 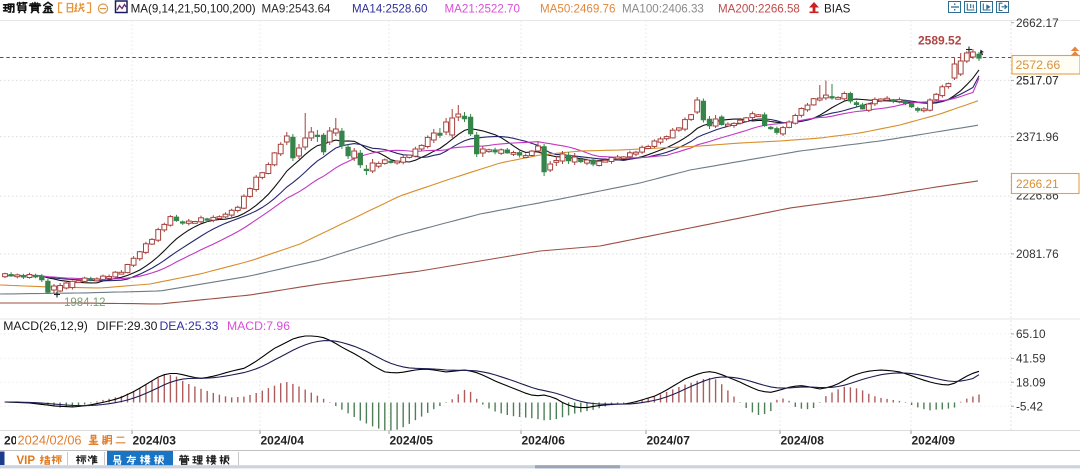 What do you see at coordinates (155, 441) in the screenshot?
I see `svg-text: 2024/03` at bounding box center [155, 441].